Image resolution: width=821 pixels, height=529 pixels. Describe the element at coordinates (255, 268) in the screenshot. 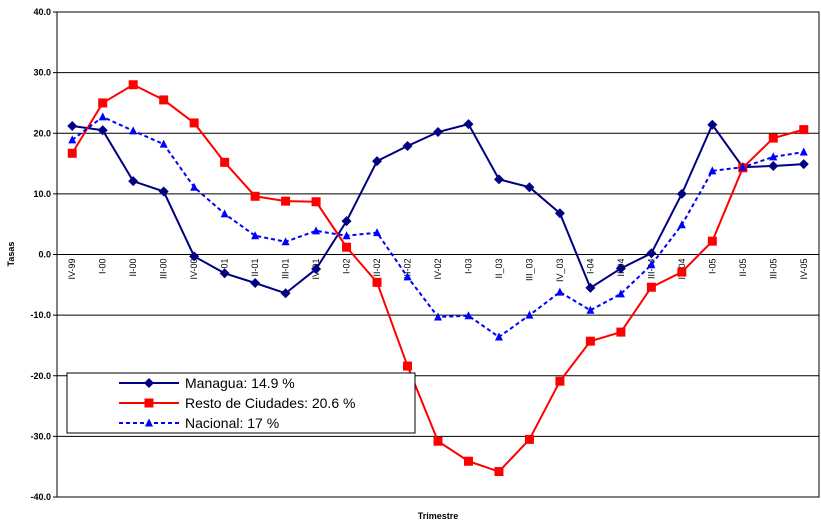

I see `x-tick-label: II-01` at that location.